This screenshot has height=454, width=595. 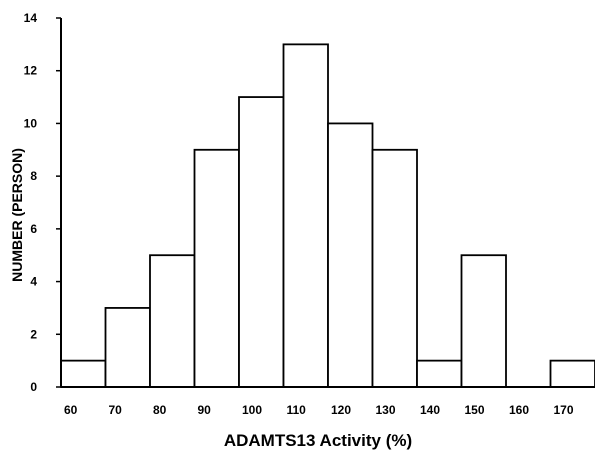 What do you see at coordinates (116, 410) in the screenshot?
I see `x-tick-label: 70` at bounding box center [116, 410].